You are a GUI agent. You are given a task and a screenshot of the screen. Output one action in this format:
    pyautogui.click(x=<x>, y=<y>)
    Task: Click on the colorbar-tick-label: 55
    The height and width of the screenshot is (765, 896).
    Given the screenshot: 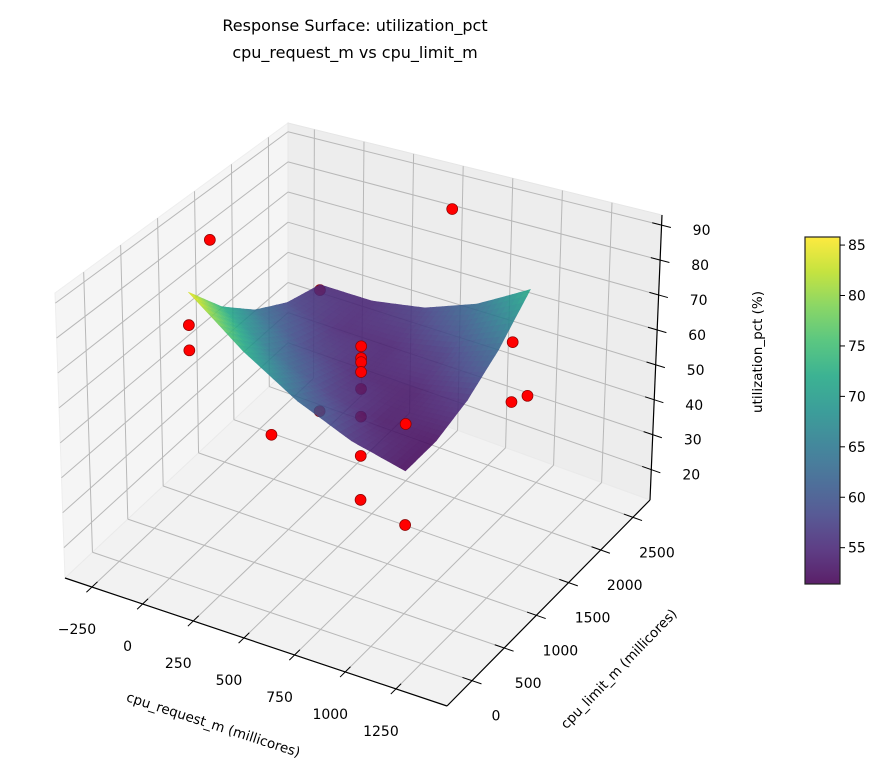 What is the action you would take?
    pyautogui.click(x=857, y=549)
    